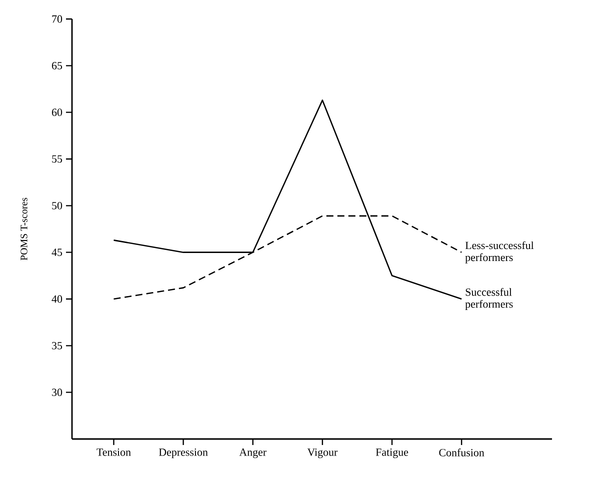  What do you see at coordinates (57, 392) in the screenshot?
I see `y-tick-label: 30` at bounding box center [57, 392].